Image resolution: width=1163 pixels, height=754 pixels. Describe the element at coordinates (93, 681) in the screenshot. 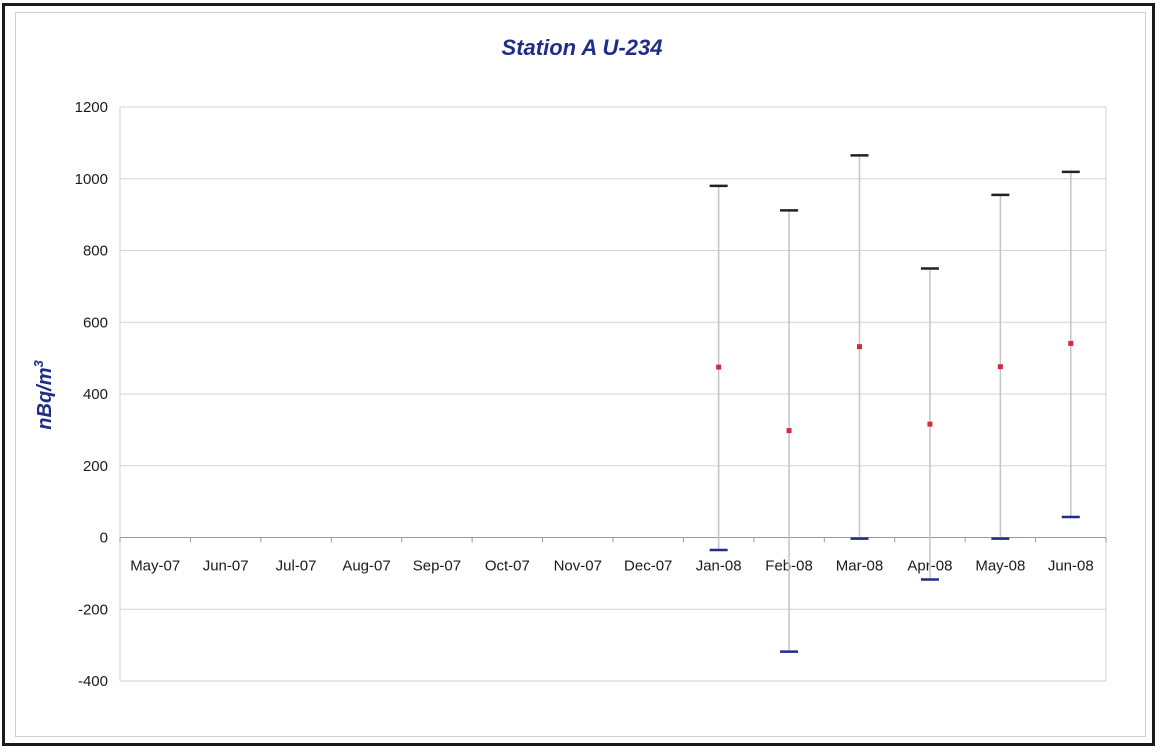

I see `y-tick-label: -400` at that location.